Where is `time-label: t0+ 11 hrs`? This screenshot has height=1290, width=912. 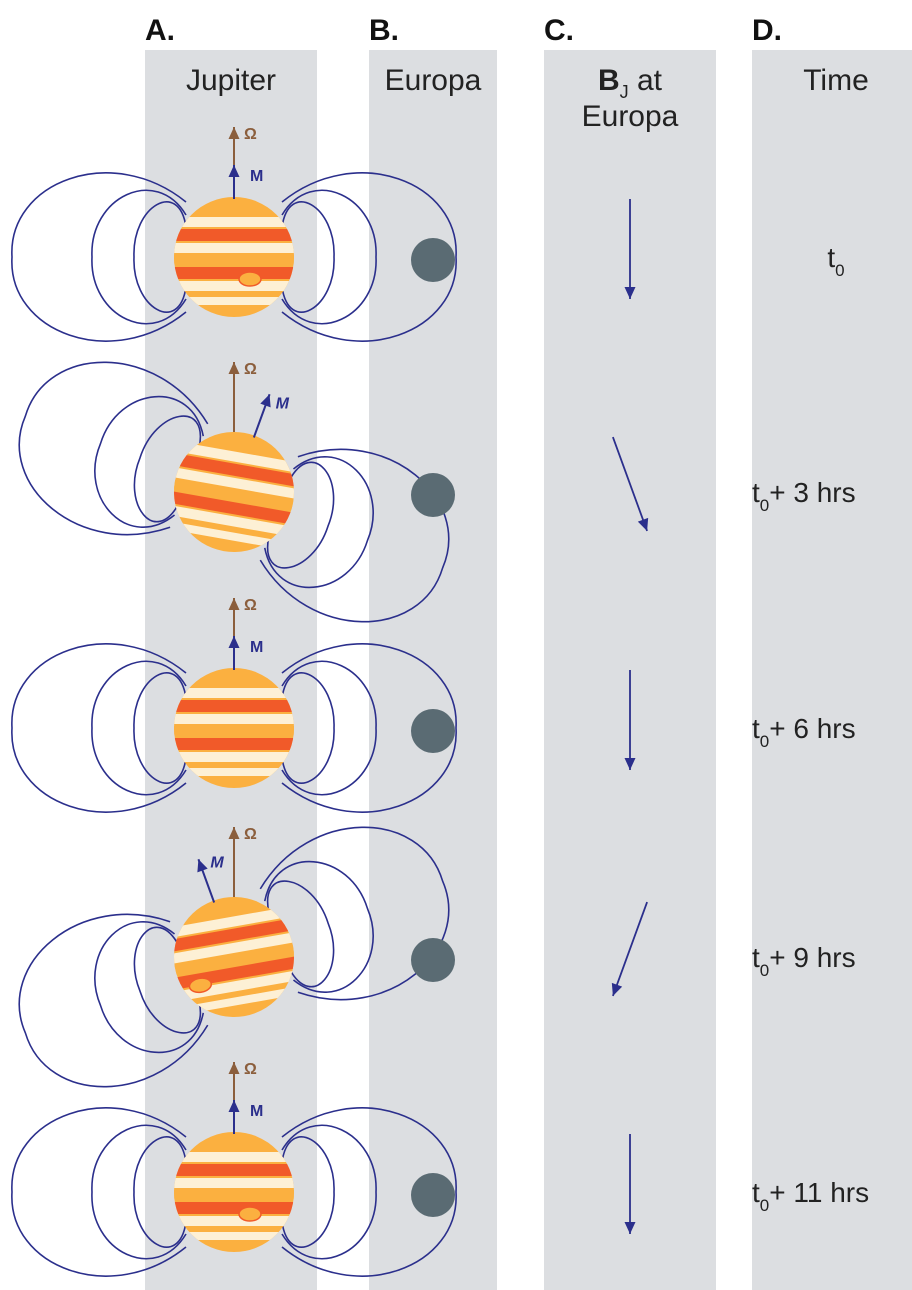
time-label: t0+ 11 hrs is located at coordinates (810, 1196).